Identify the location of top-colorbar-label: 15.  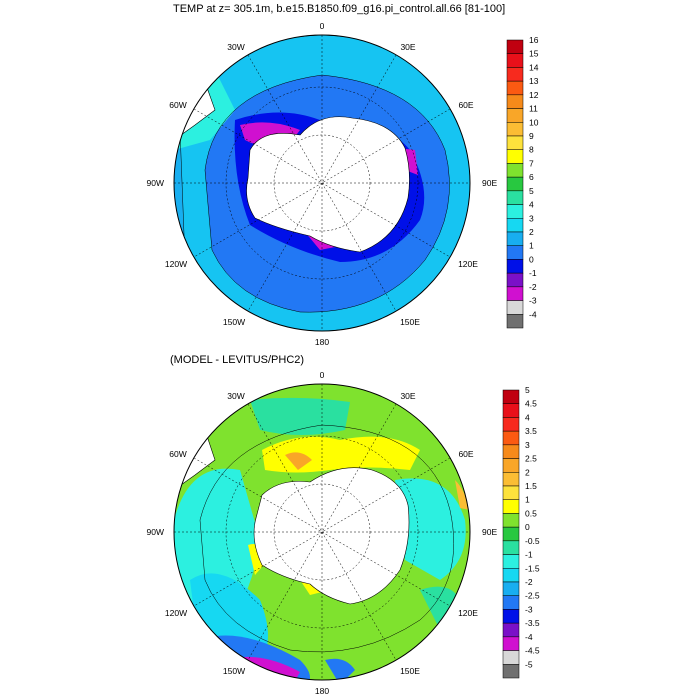
(534, 54).